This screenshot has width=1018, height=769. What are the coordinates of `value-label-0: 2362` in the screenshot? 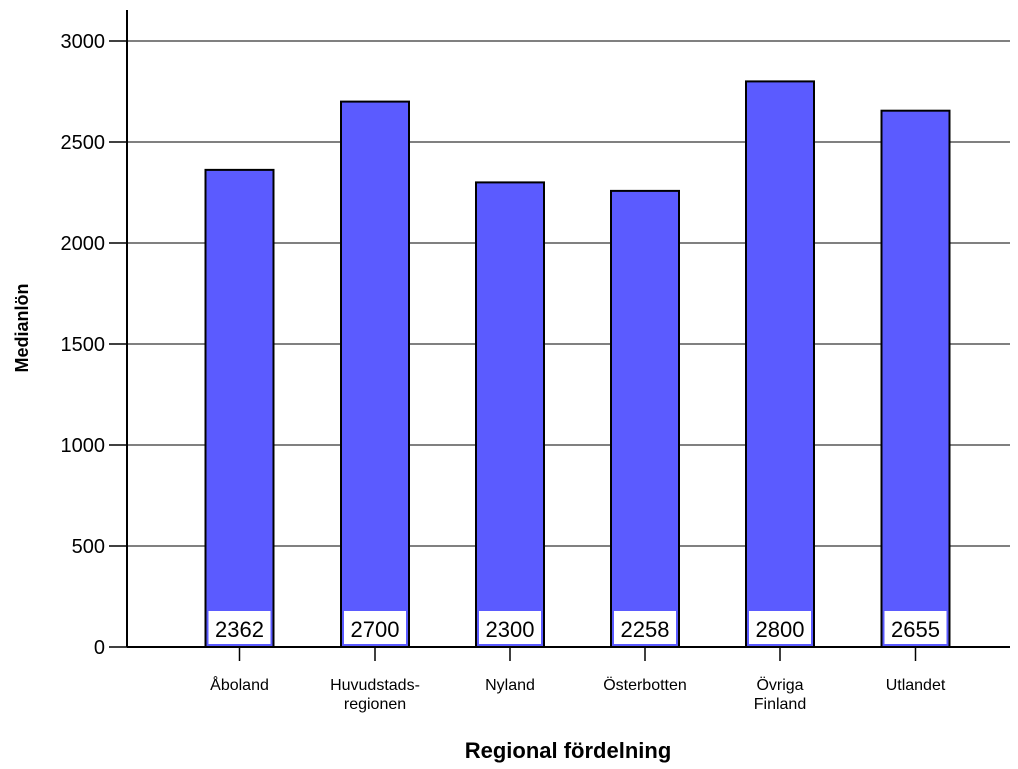 It's located at (239, 629).